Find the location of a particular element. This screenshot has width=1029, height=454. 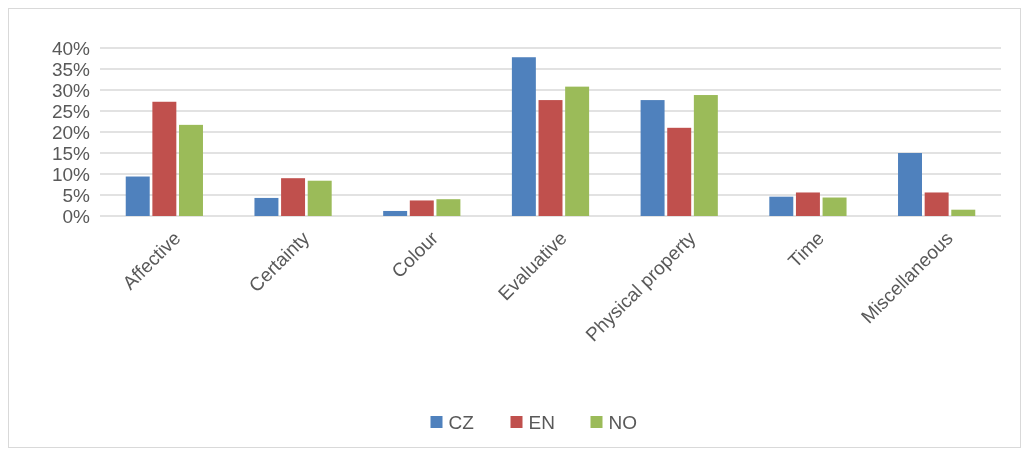

y-tick-label: 40% is located at coordinates (71, 48).